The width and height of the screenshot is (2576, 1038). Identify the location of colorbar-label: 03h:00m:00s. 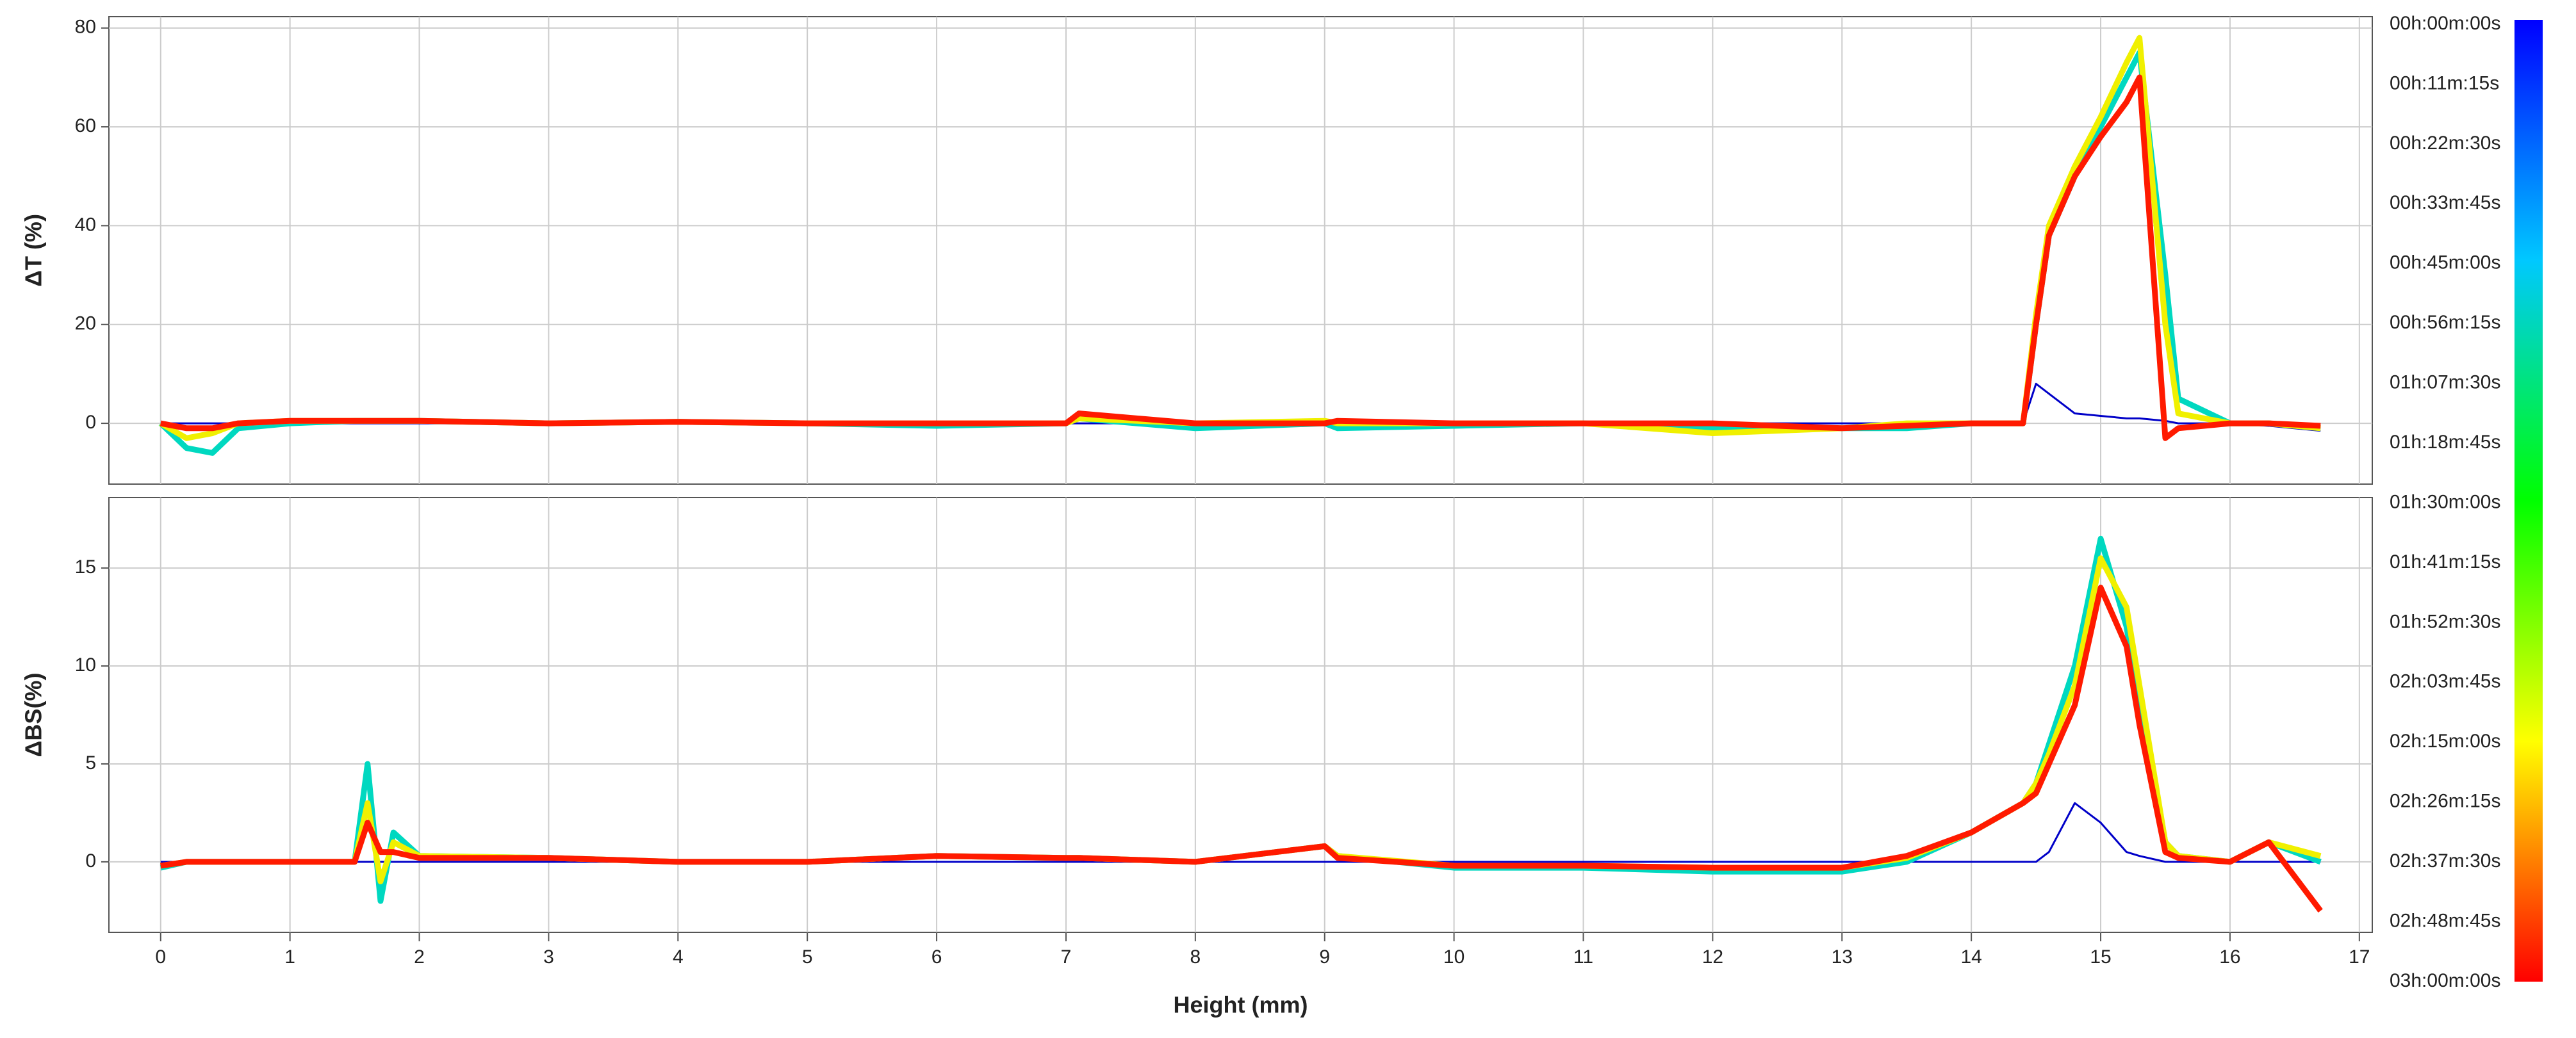
(2445, 980).